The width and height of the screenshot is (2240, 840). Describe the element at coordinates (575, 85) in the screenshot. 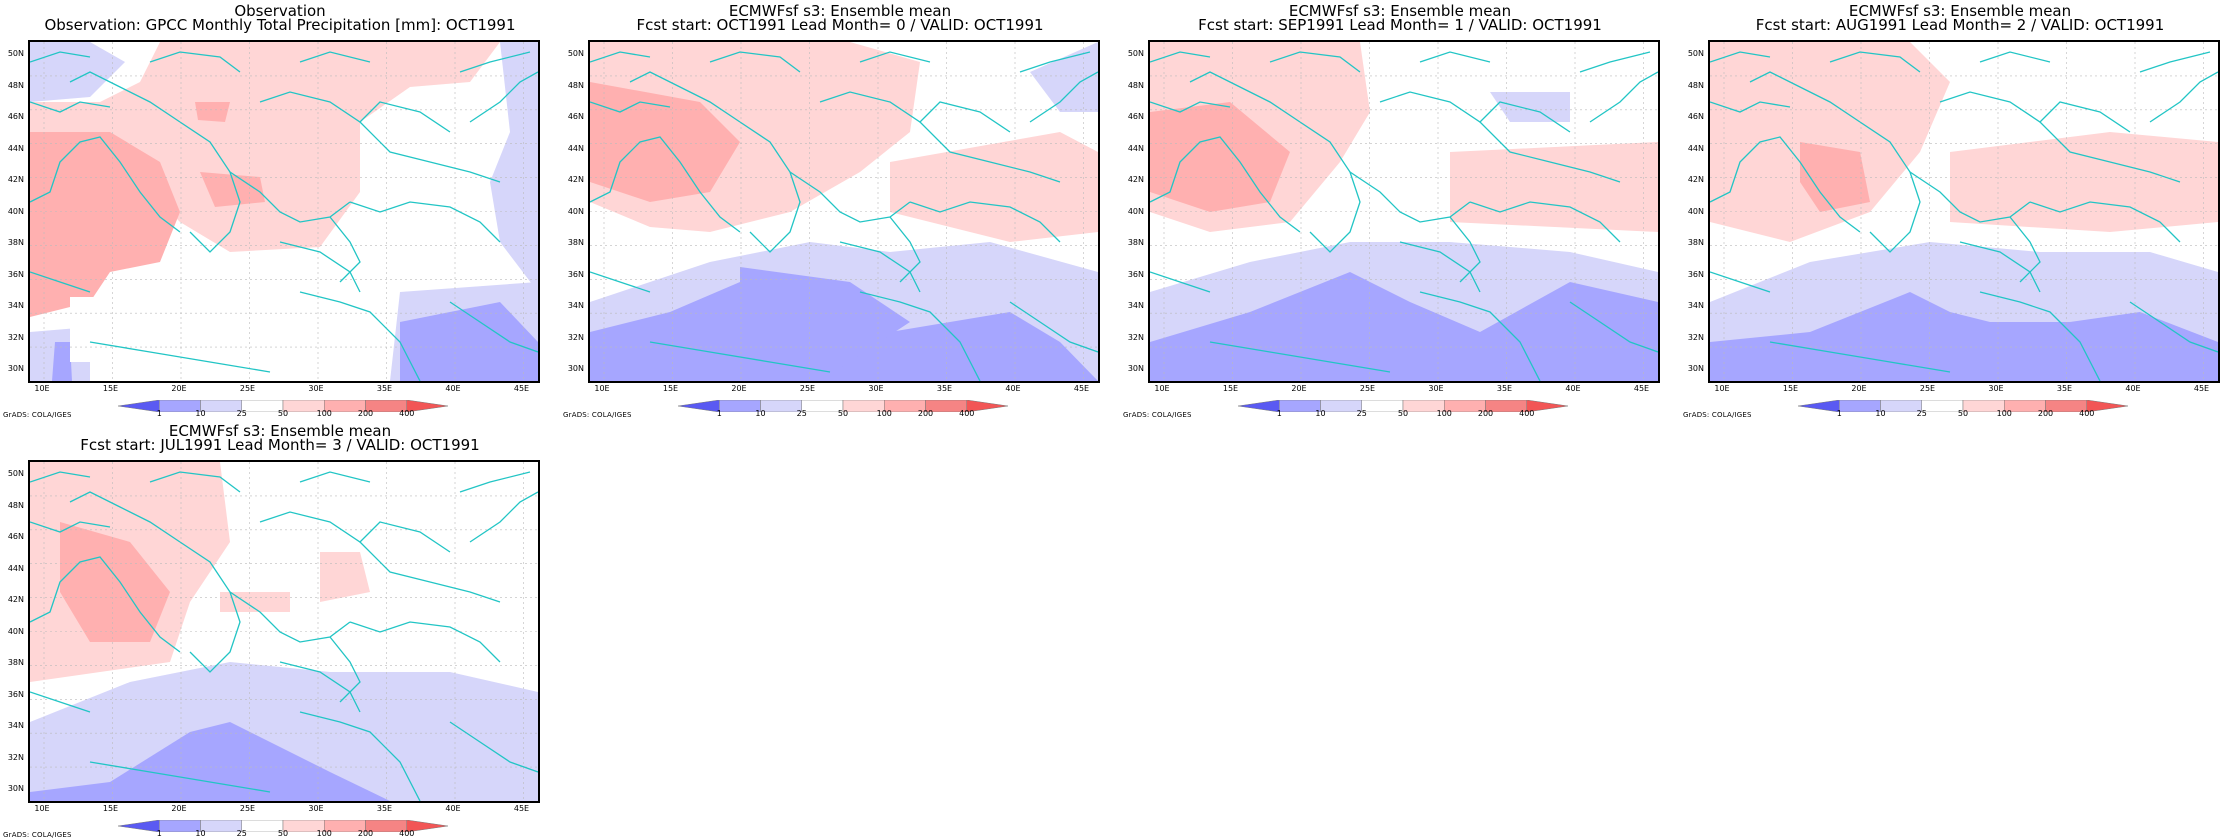

I see `y-tick-label: 48N` at that location.